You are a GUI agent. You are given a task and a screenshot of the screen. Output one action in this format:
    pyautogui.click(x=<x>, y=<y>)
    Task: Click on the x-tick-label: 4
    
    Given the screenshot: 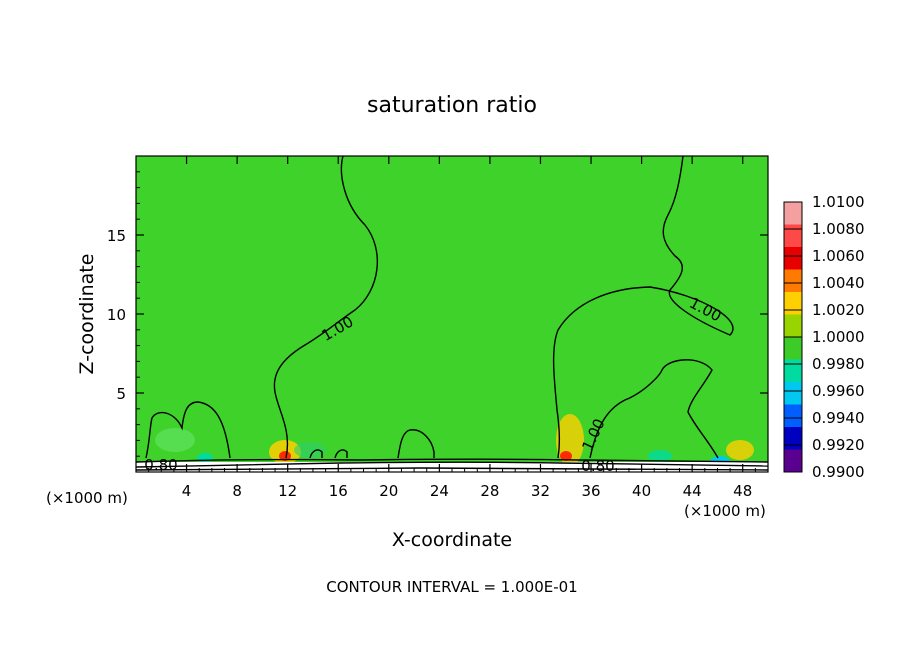 What is the action you would take?
    pyautogui.click(x=187, y=491)
    